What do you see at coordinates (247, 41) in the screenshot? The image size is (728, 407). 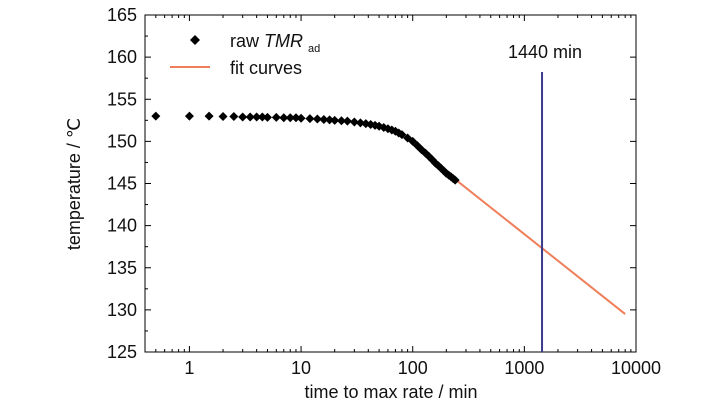 I see `legend-raw-prefix: raw` at bounding box center [247, 41].